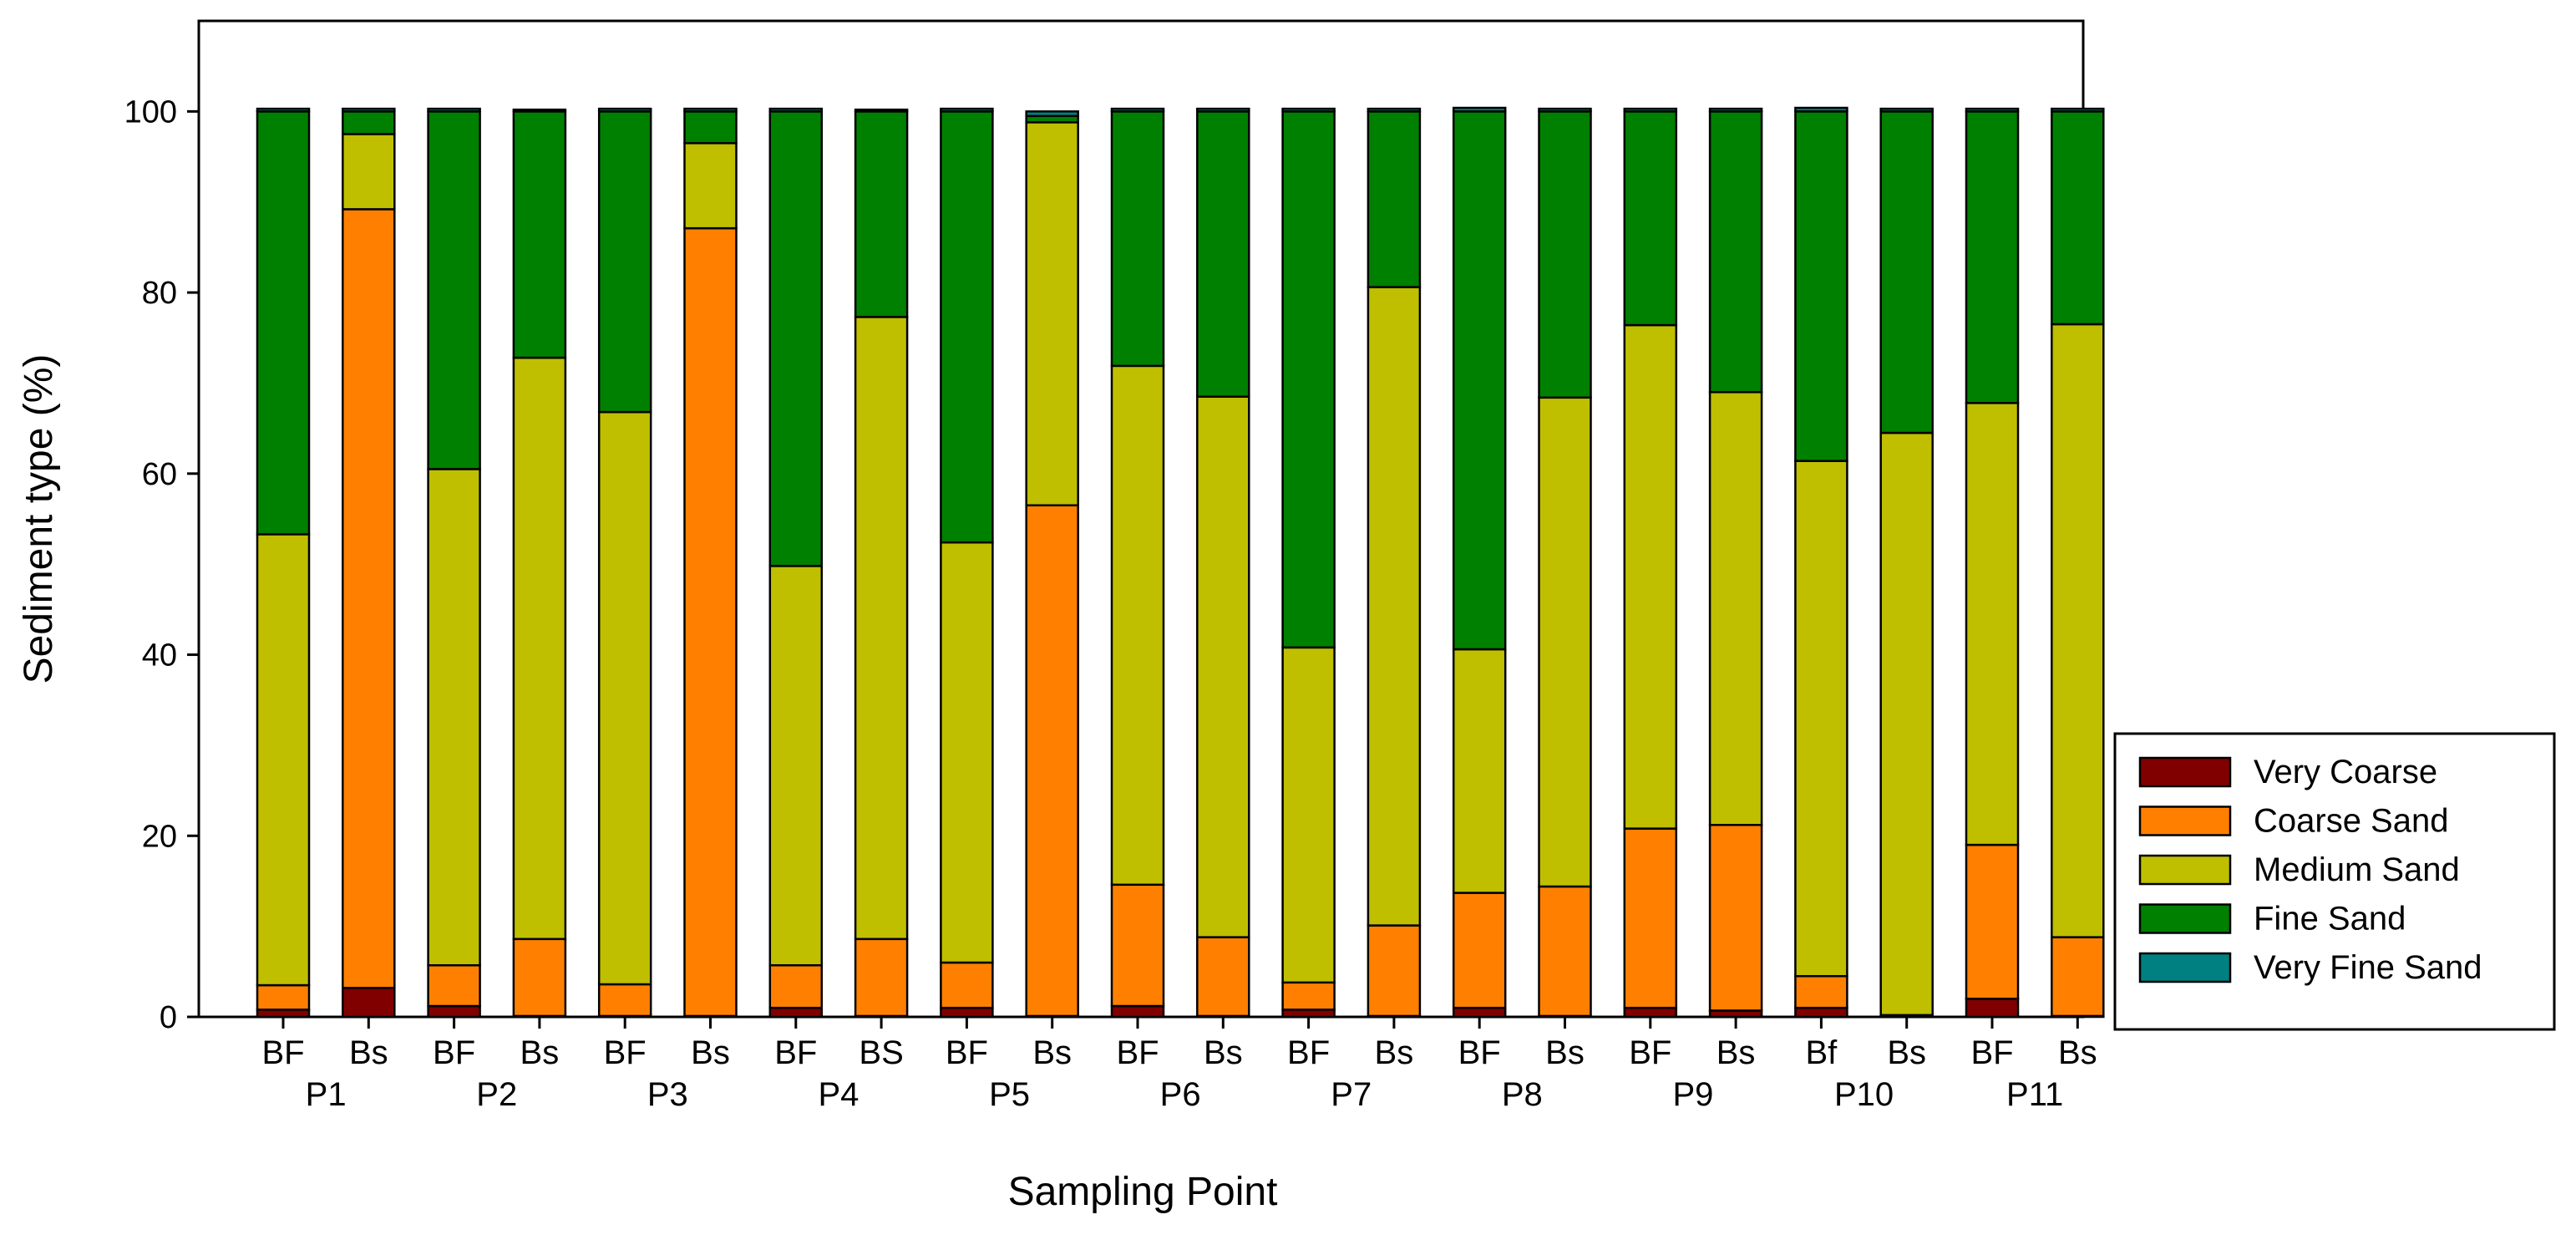 Image resolution: width=2576 pixels, height=1245 pixels. What do you see at coordinates (168, 1017) in the screenshot?
I see `y-tick-label: 0` at bounding box center [168, 1017].